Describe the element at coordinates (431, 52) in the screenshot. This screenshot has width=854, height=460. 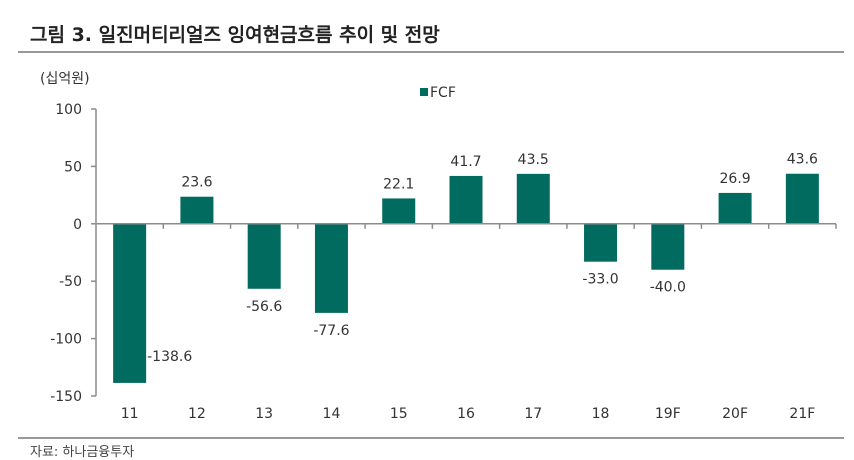
I see `title-divider` at that location.